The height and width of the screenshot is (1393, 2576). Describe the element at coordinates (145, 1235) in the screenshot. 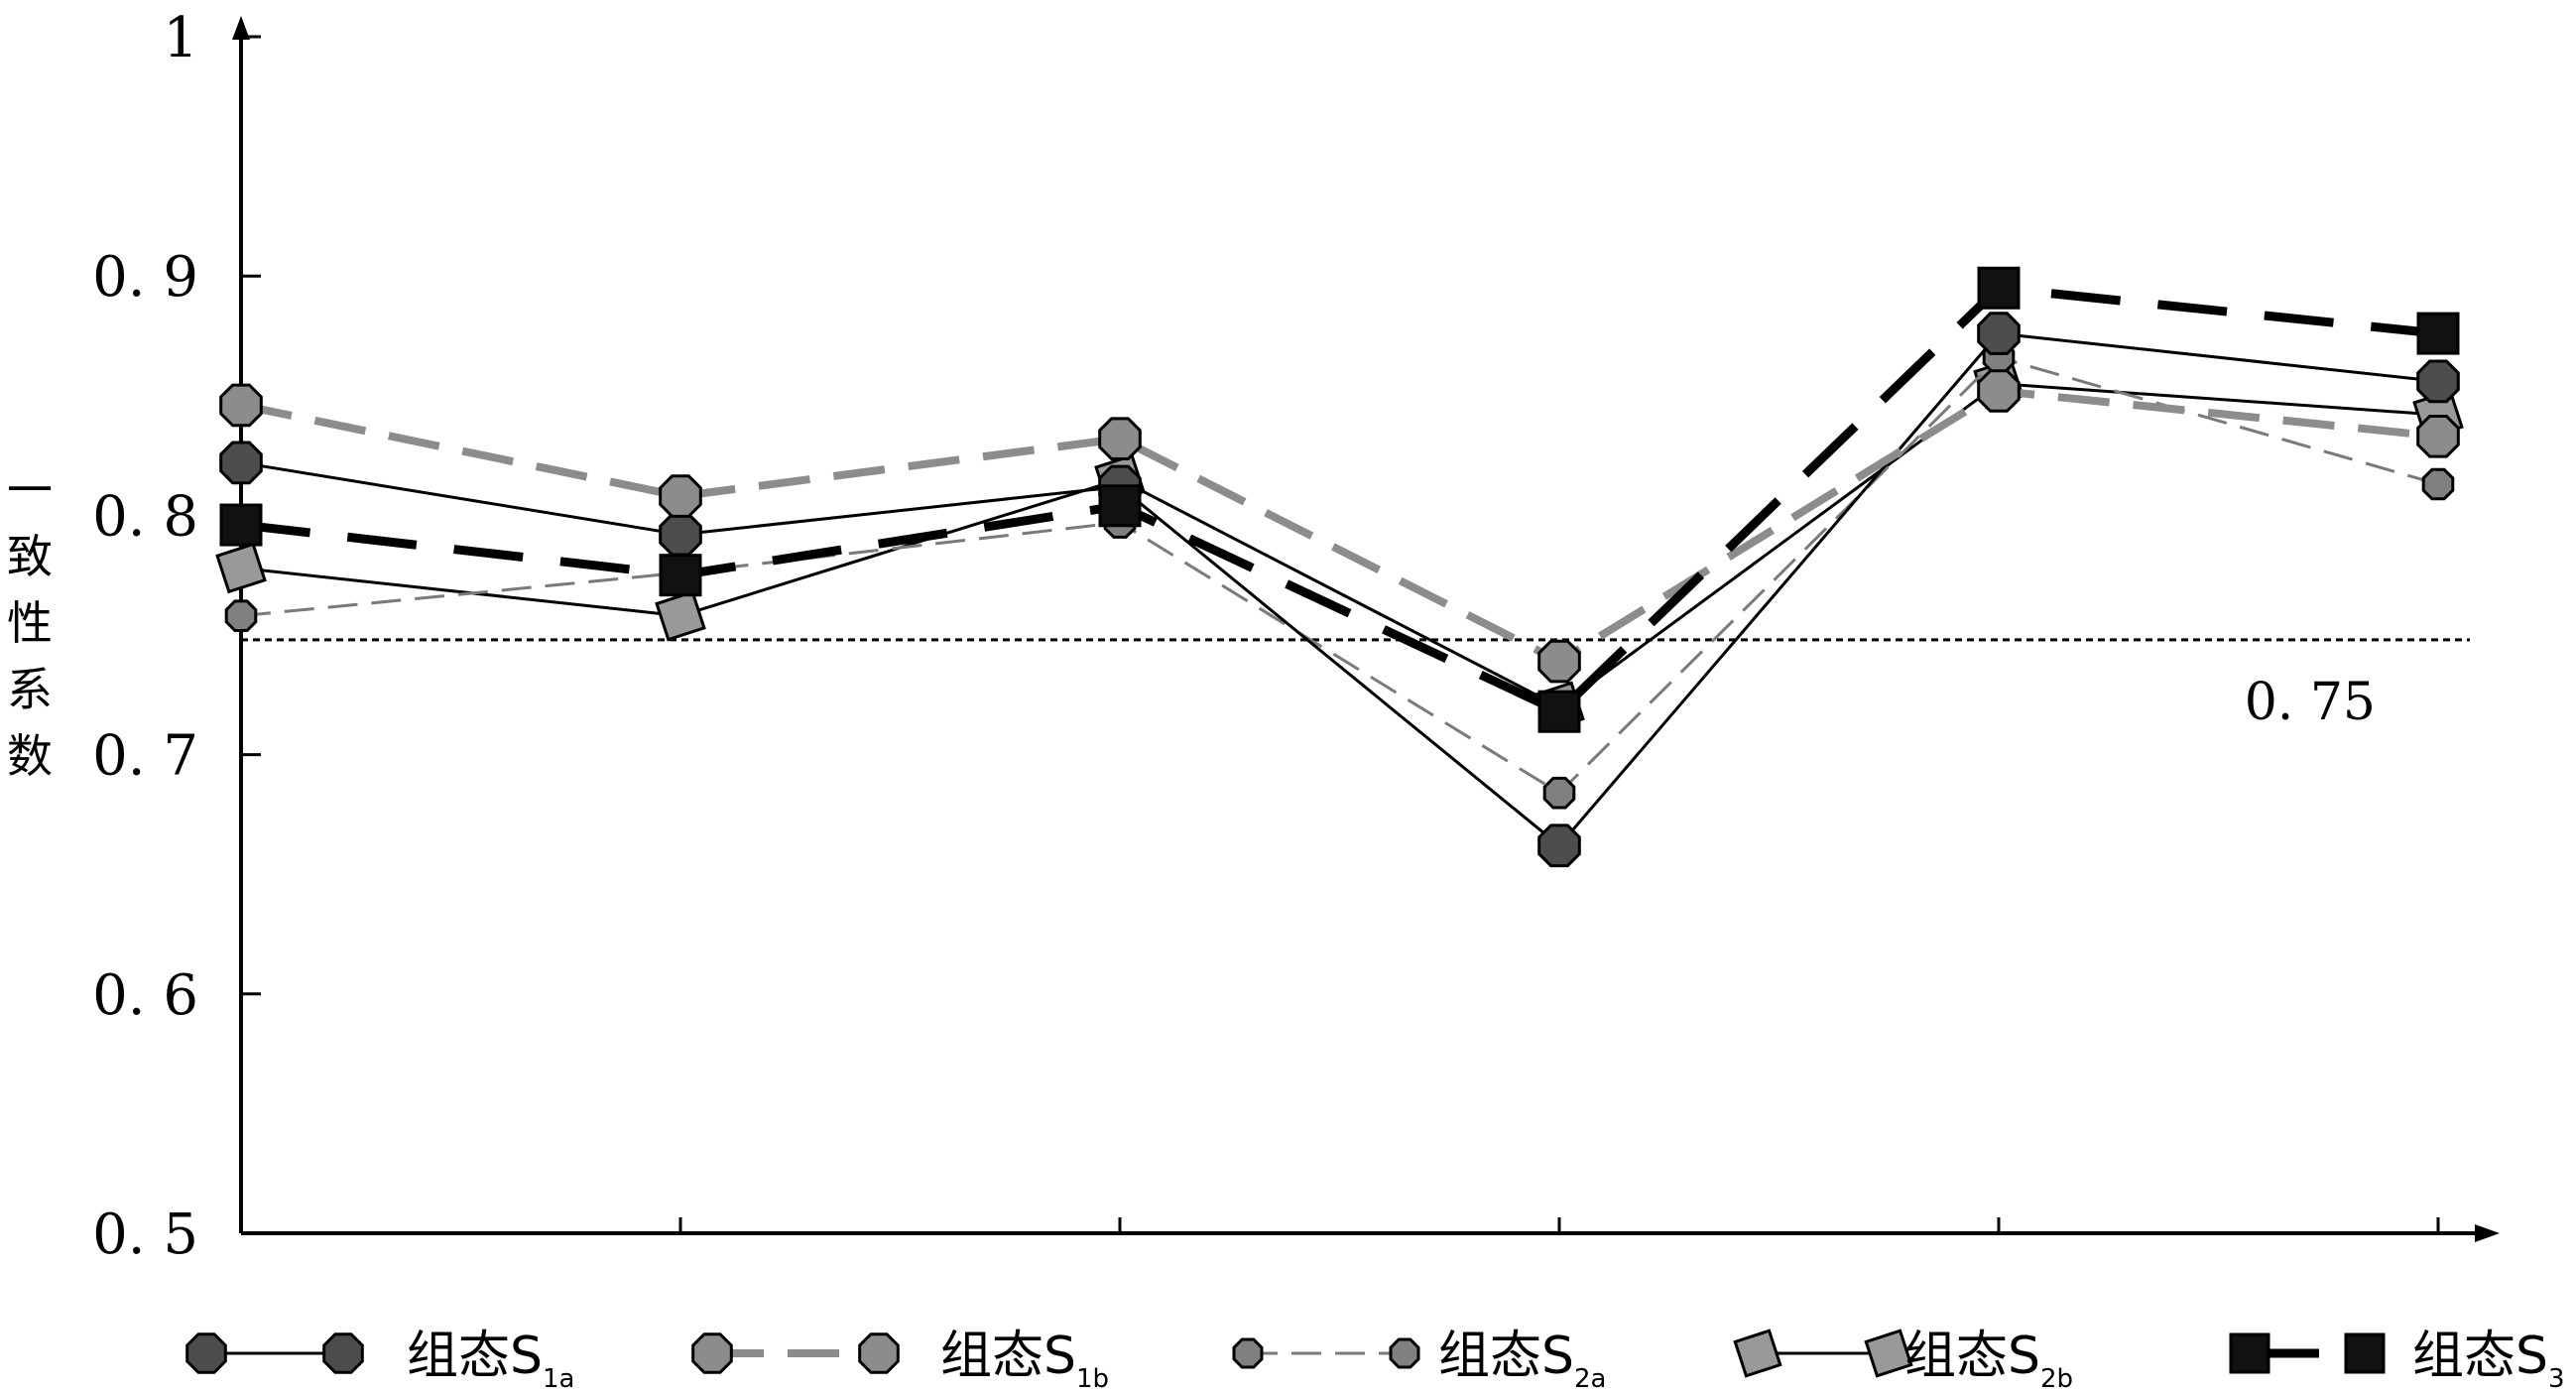

I see `y-tick-label: 0. 5` at that location.